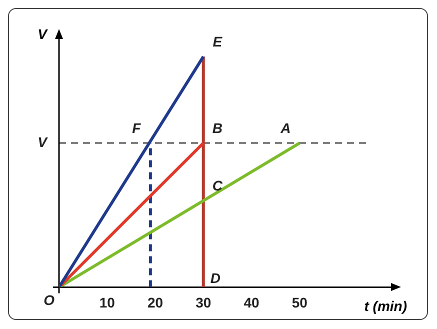  What do you see at coordinates (217, 41) in the screenshot?
I see `annotation: E` at bounding box center [217, 41].